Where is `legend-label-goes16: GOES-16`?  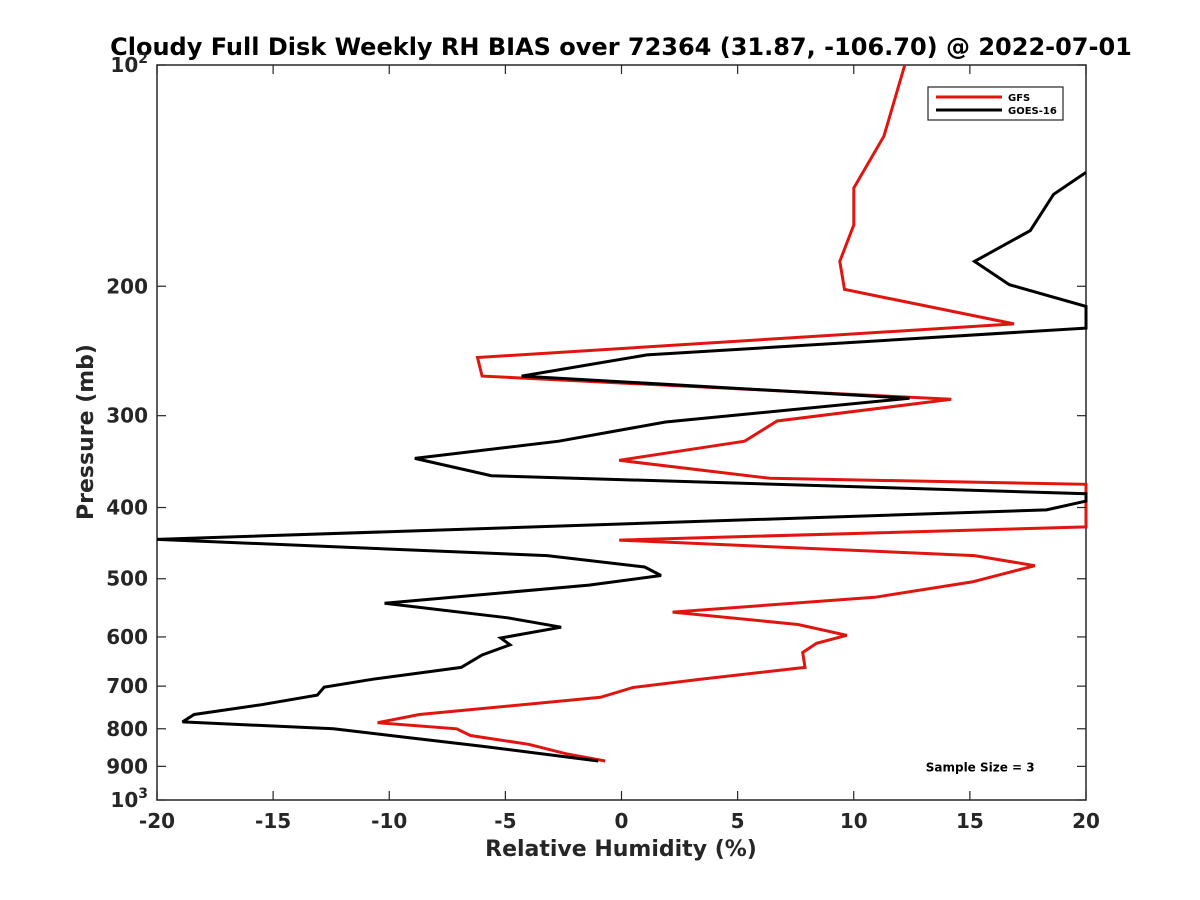 legend-label-goes16: GOES-16 is located at coordinates (1032, 111).